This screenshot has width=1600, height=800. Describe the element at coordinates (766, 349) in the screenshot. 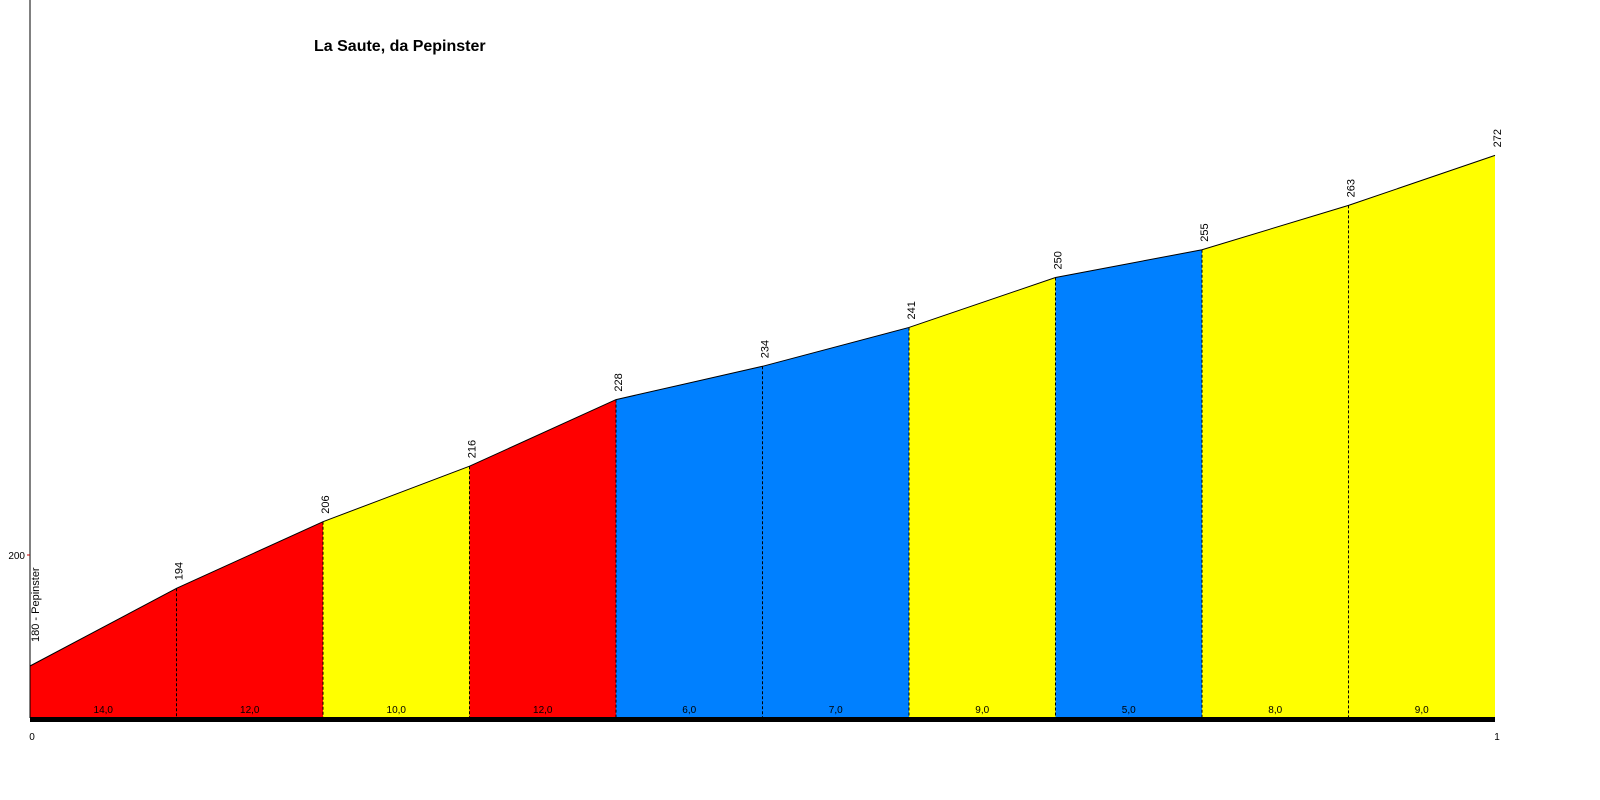

I see `elevation-label: 234` at that location.